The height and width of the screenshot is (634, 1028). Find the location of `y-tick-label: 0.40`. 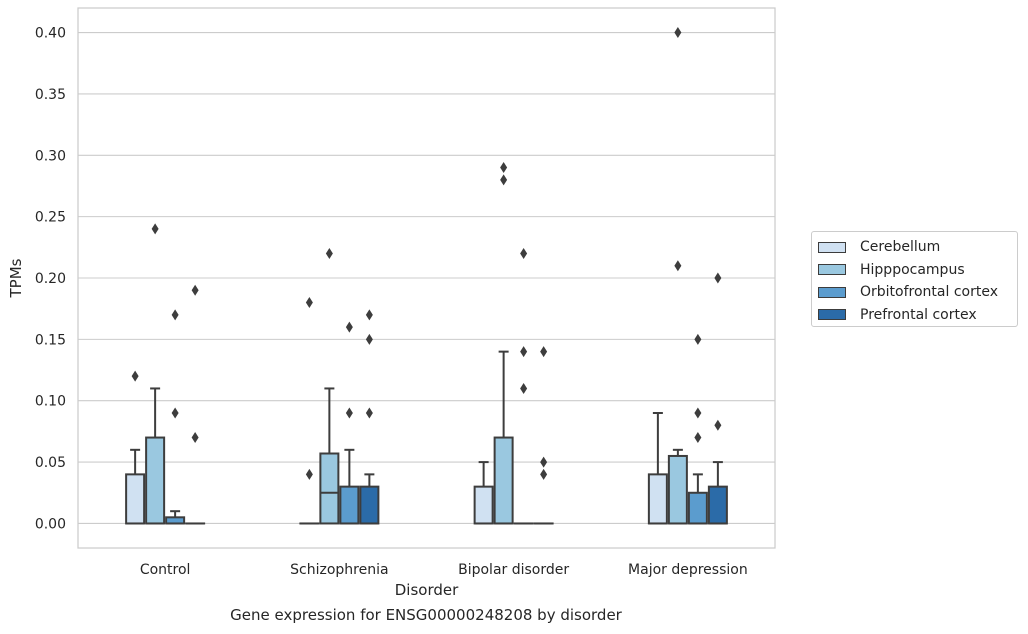

y-tick-label: 0.40 is located at coordinates (50, 34).